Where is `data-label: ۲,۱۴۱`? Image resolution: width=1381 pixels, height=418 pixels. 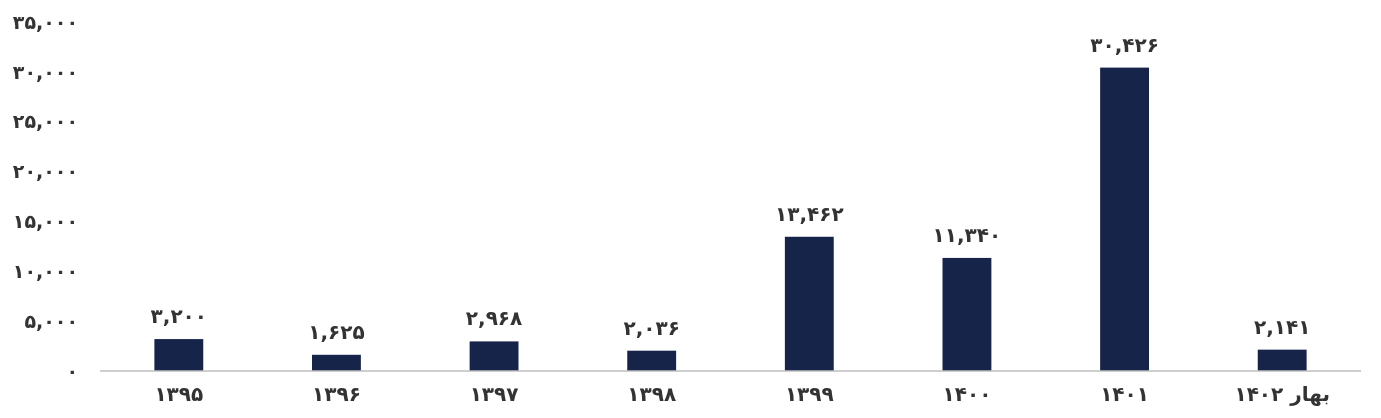
data-label: ۲,۱۴۱ is located at coordinates (1282, 326).